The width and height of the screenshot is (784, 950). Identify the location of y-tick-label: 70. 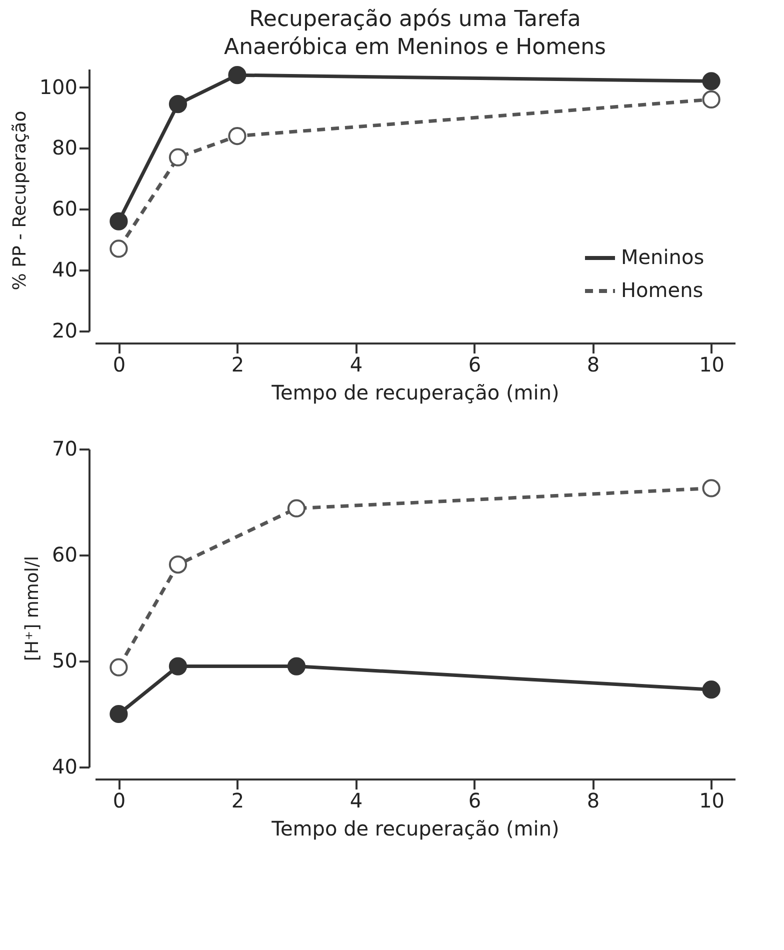
(65, 448).